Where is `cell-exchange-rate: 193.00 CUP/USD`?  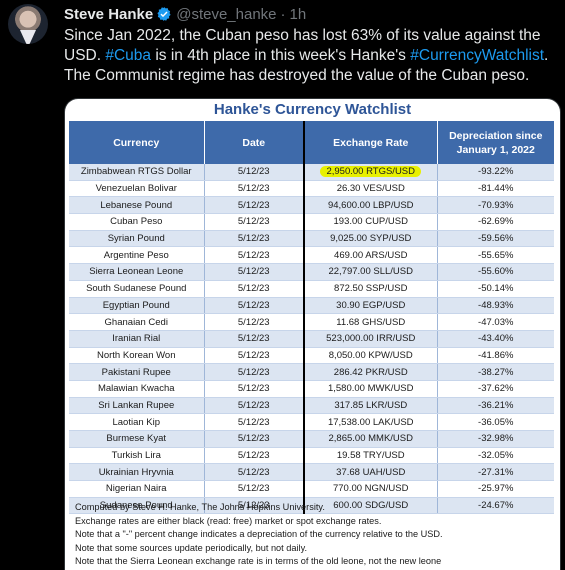 cell-exchange-rate: 193.00 CUP/USD is located at coordinates (371, 222).